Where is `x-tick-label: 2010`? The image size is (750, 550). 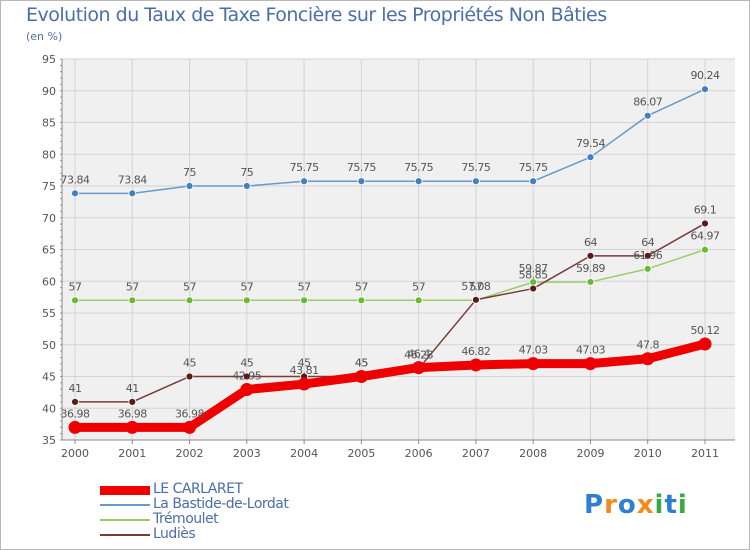 x-tick-label: 2010 is located at coordinates (648, 453).